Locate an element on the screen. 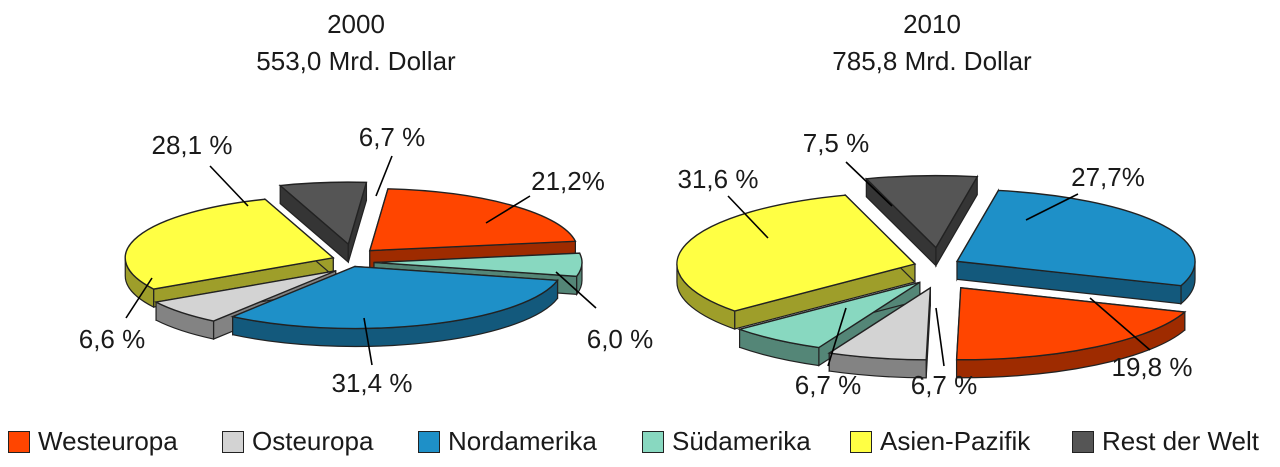  legend-item-westeuropa: Westeuropa is located at coordinates (93, 441).